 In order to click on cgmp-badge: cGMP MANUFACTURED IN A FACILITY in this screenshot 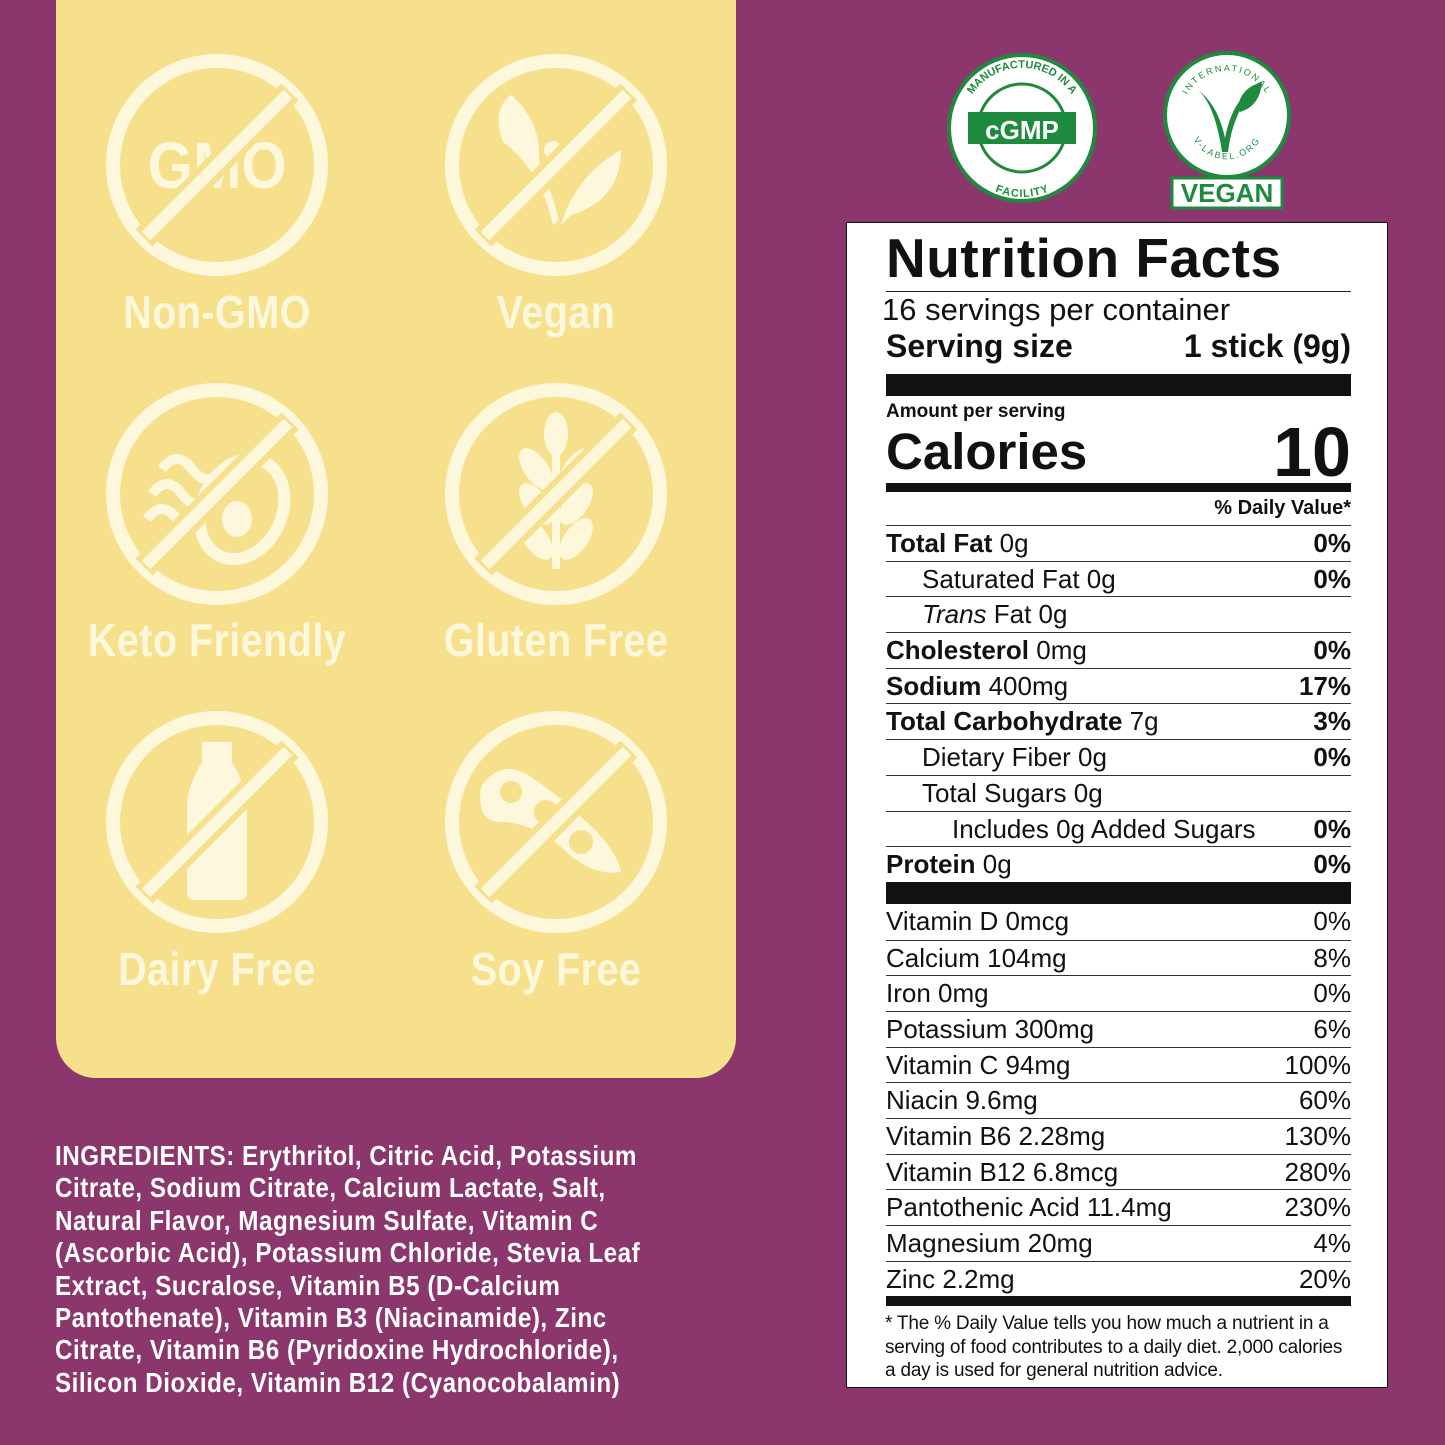, I will do `click(1022, 128)`.